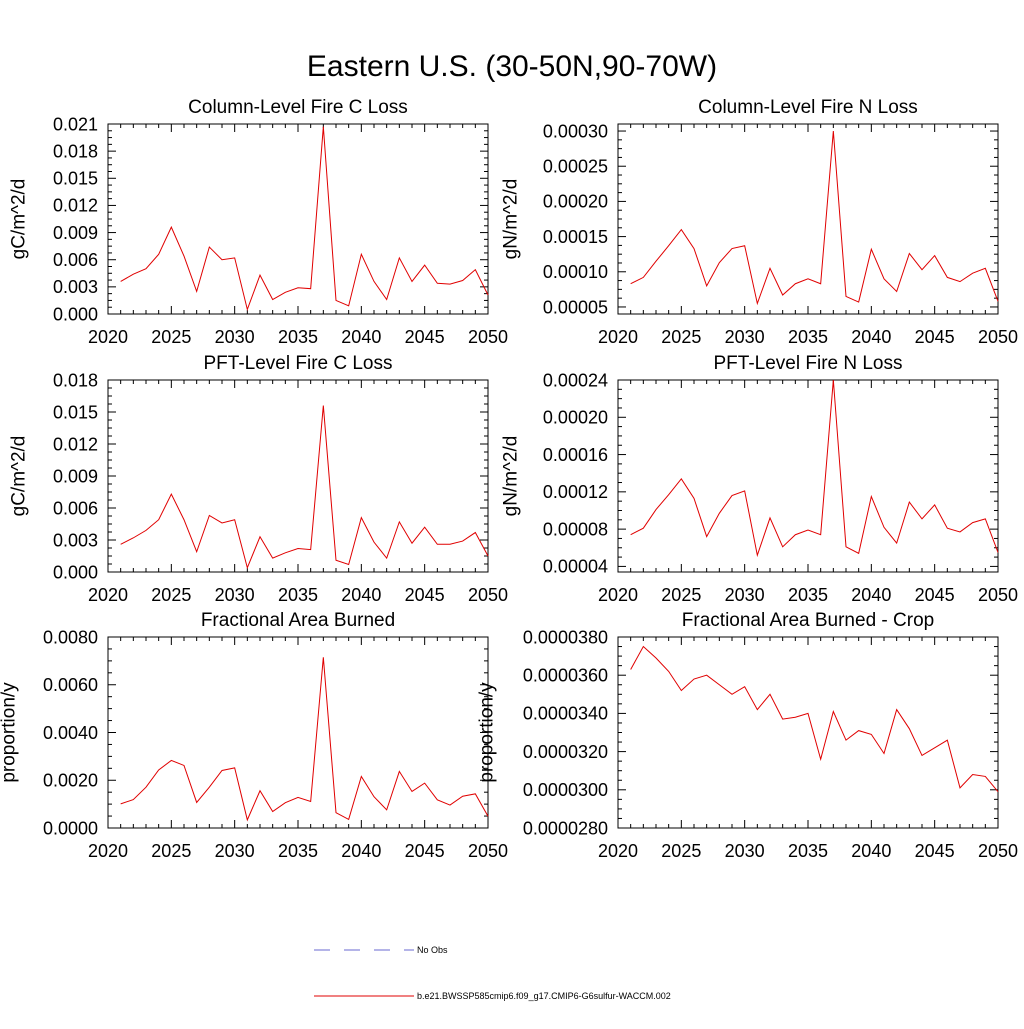  Describe the element at coordinates (512, 66) in the screenshot. I see `figure-title: Eastern U.S. (30-50N,90-70W)` at that location.